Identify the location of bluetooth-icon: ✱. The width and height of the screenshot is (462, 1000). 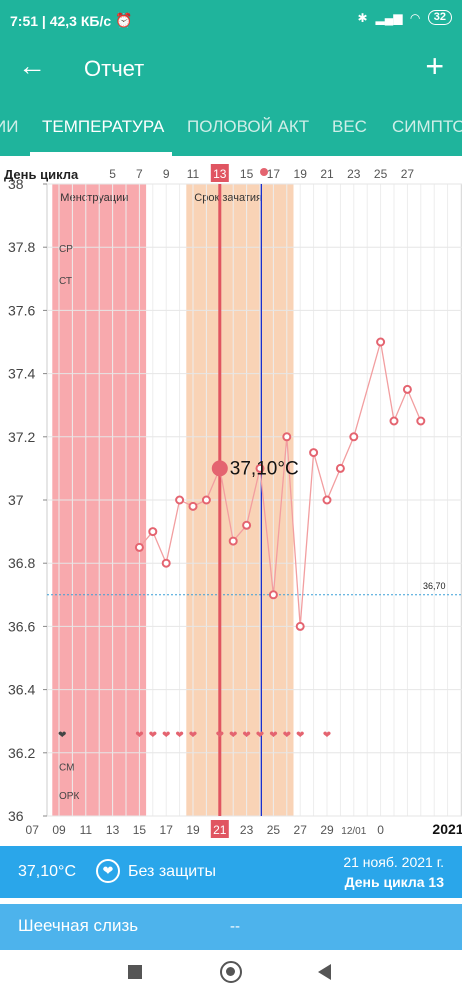
(362, 17).